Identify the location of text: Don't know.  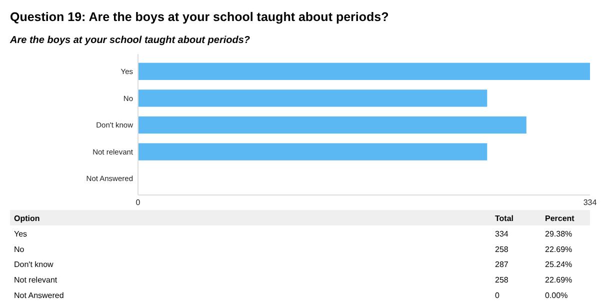
(34, 265).